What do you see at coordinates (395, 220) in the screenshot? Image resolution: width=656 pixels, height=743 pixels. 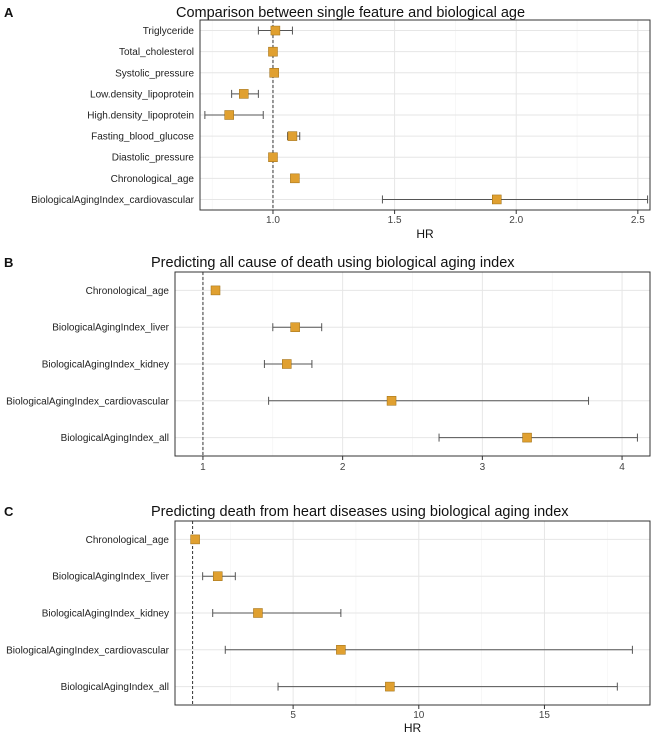 I see `x-tick-label: 1.5` at bounding box center [395, 220].